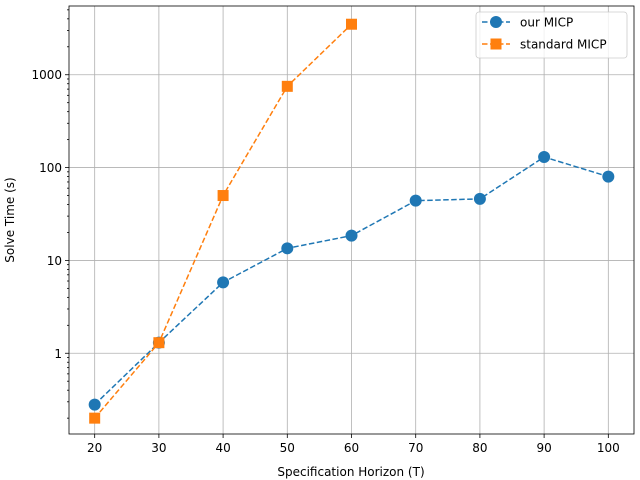 This screenshot has height=480, width=640. Describe the element at coordinates (351, 448) in the screenshot. I see `x-tick-label: 60` at that location.